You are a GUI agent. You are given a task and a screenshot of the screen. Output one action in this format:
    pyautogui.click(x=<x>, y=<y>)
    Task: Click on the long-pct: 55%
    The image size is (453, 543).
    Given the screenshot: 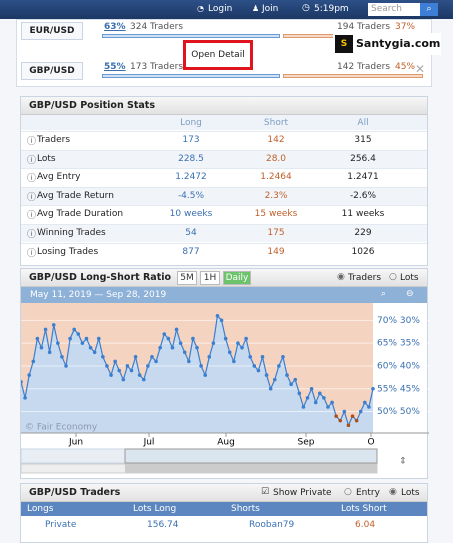 What is the action you would take?
    pyautogui.click(x=115, y=67)
    